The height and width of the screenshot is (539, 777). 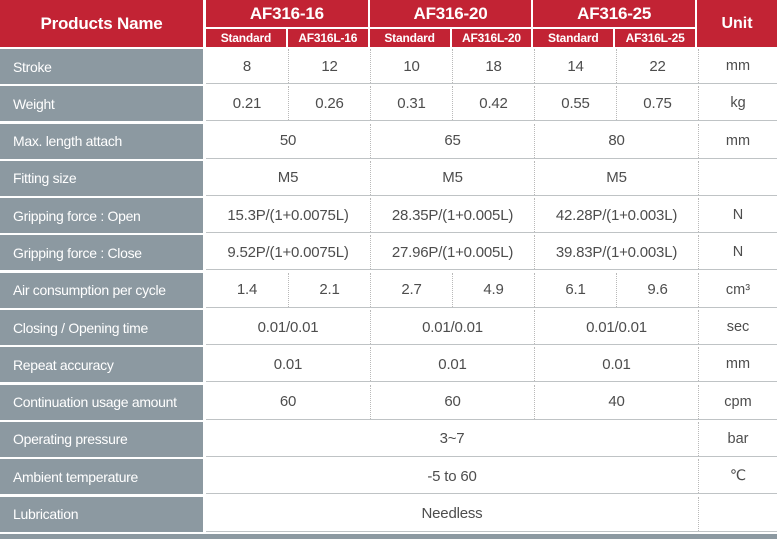 I want to click on product-group-header: AF316-16 Standard AF316L-16, so click(x=287, y=23).